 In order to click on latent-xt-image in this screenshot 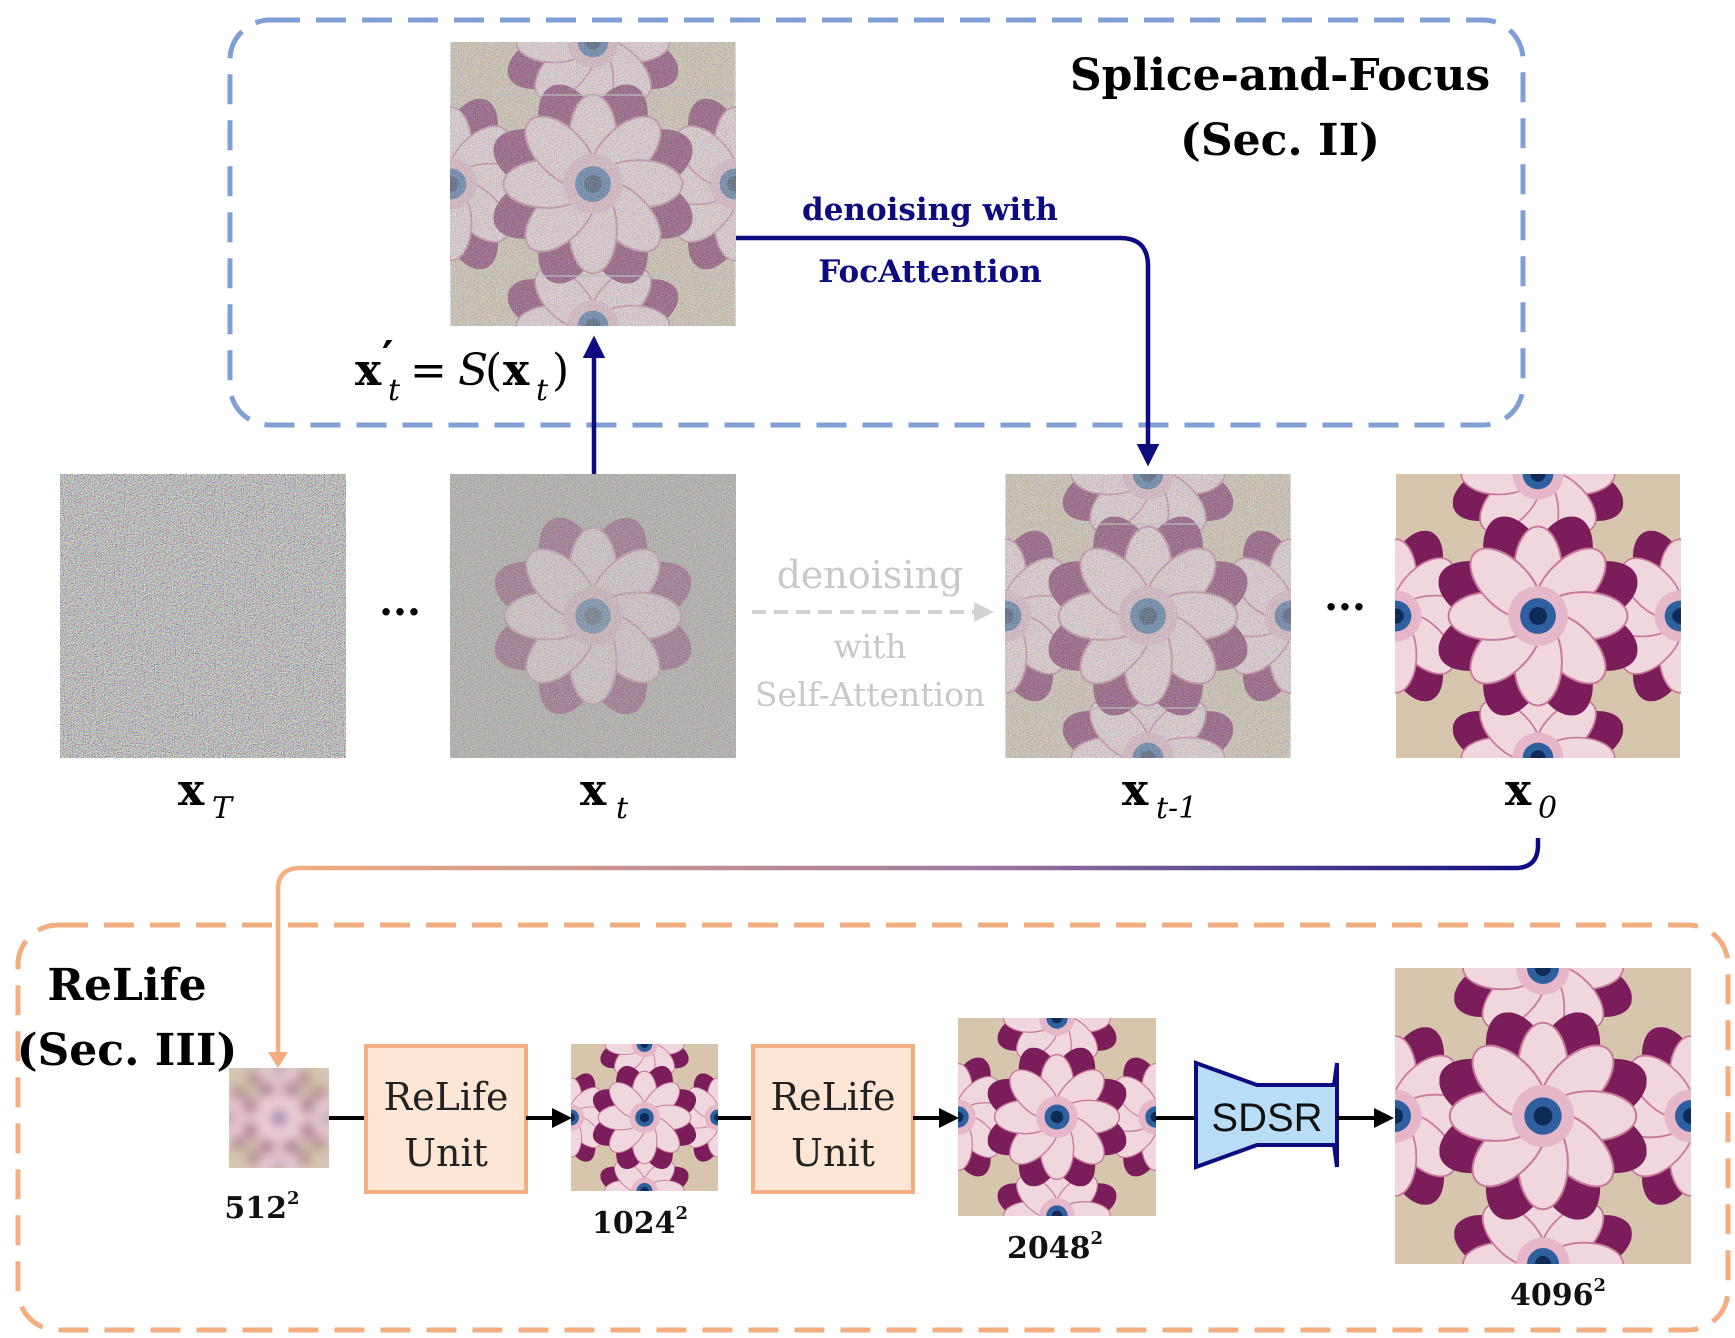, I will do `click(593, 616)`.